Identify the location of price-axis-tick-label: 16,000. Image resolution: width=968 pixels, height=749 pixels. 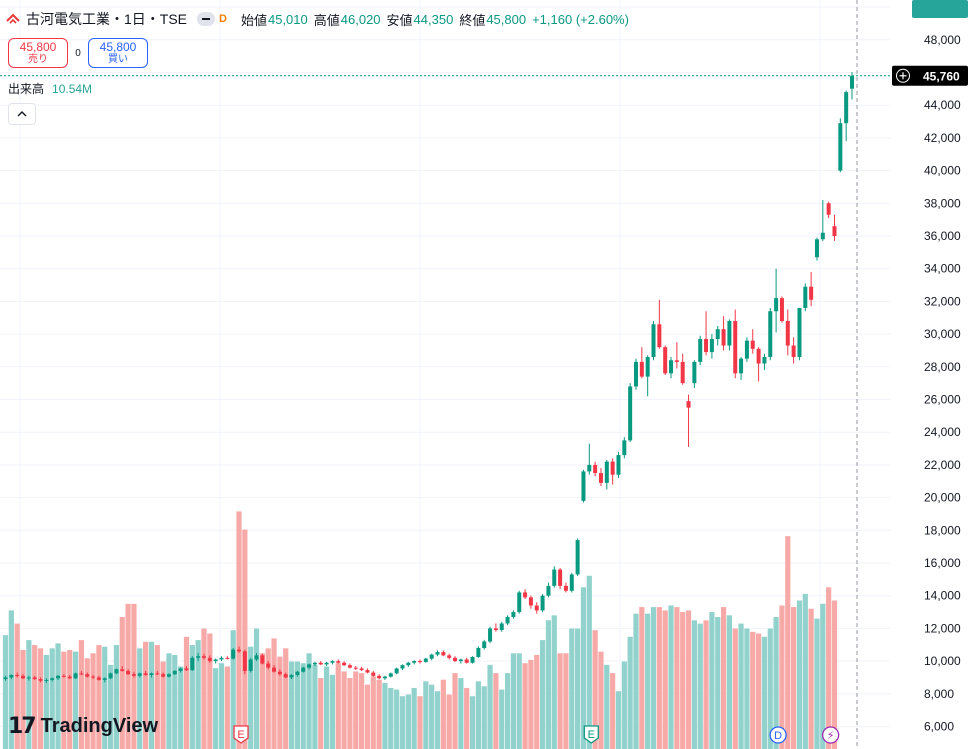
(942, 563).